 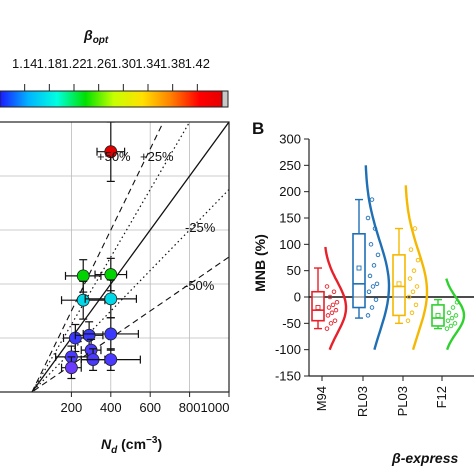 What do you see at coordinates (290, 191) in the screenshot?
I see `box-y-tick-label: 200` at bounding box center [290, 191].